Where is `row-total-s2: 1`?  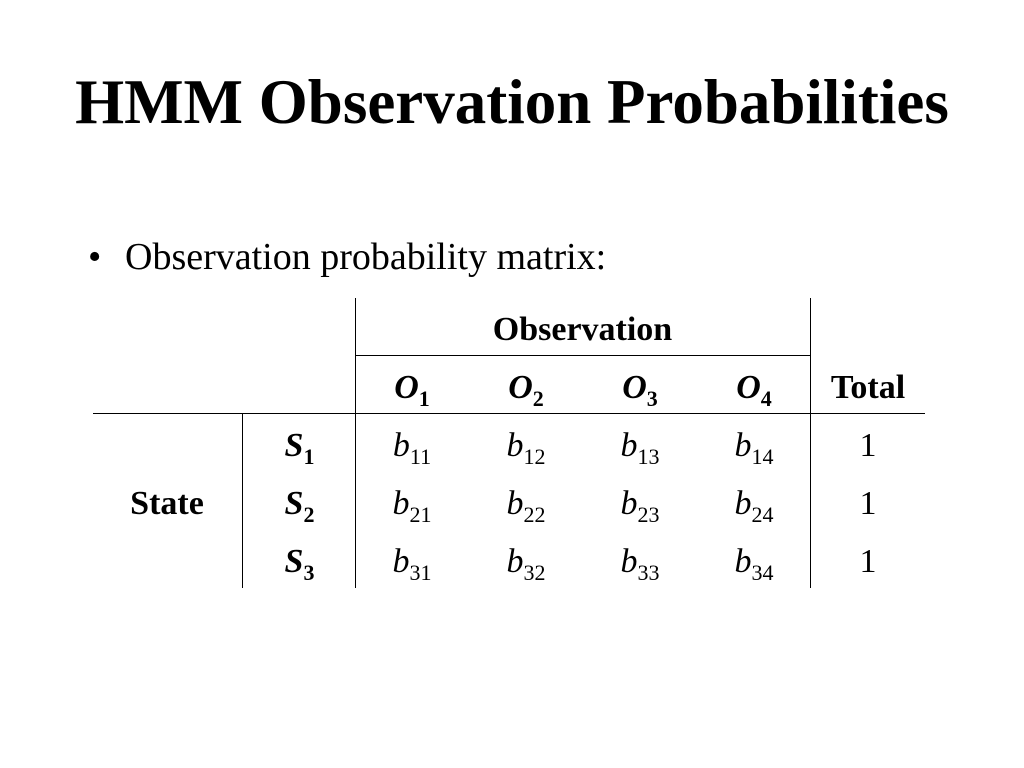 row-total-s2: 1 is located at coordinates (868, 503).